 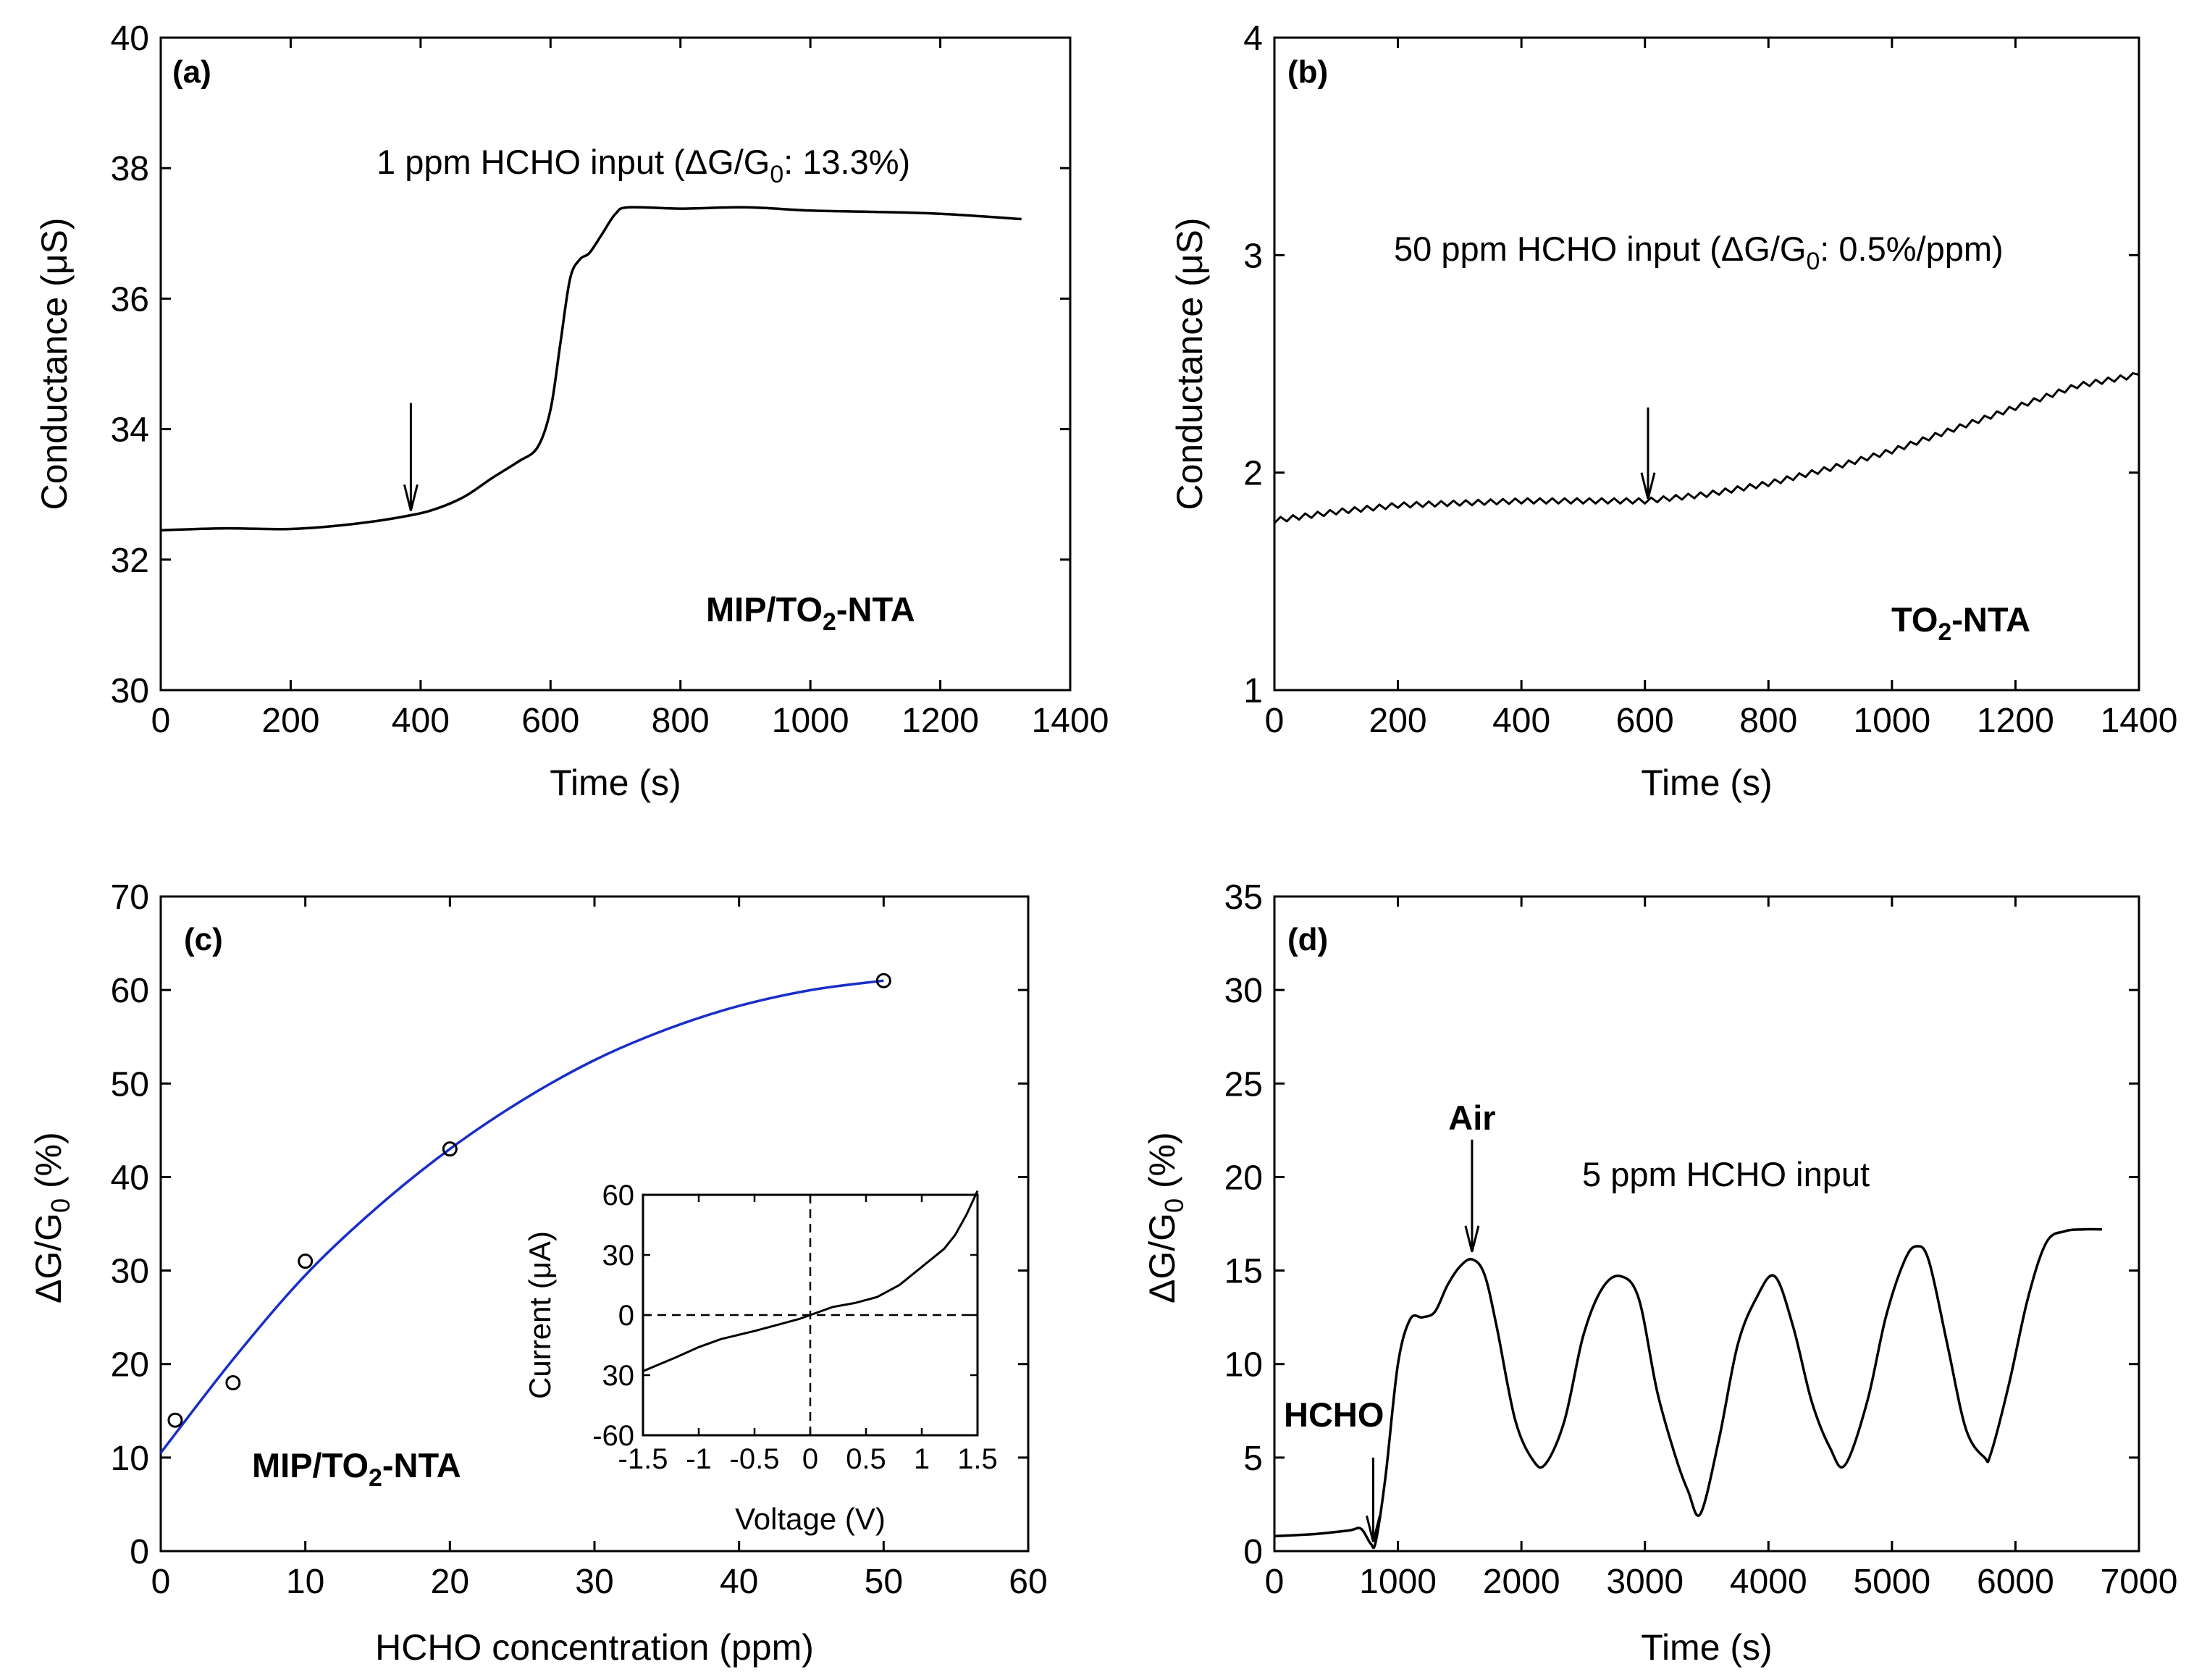 What do you see at coordinates (978, 1459) in the screenshot?
I see `inset-x-tick-label: 1.5` at bounding box center [978, 1459].